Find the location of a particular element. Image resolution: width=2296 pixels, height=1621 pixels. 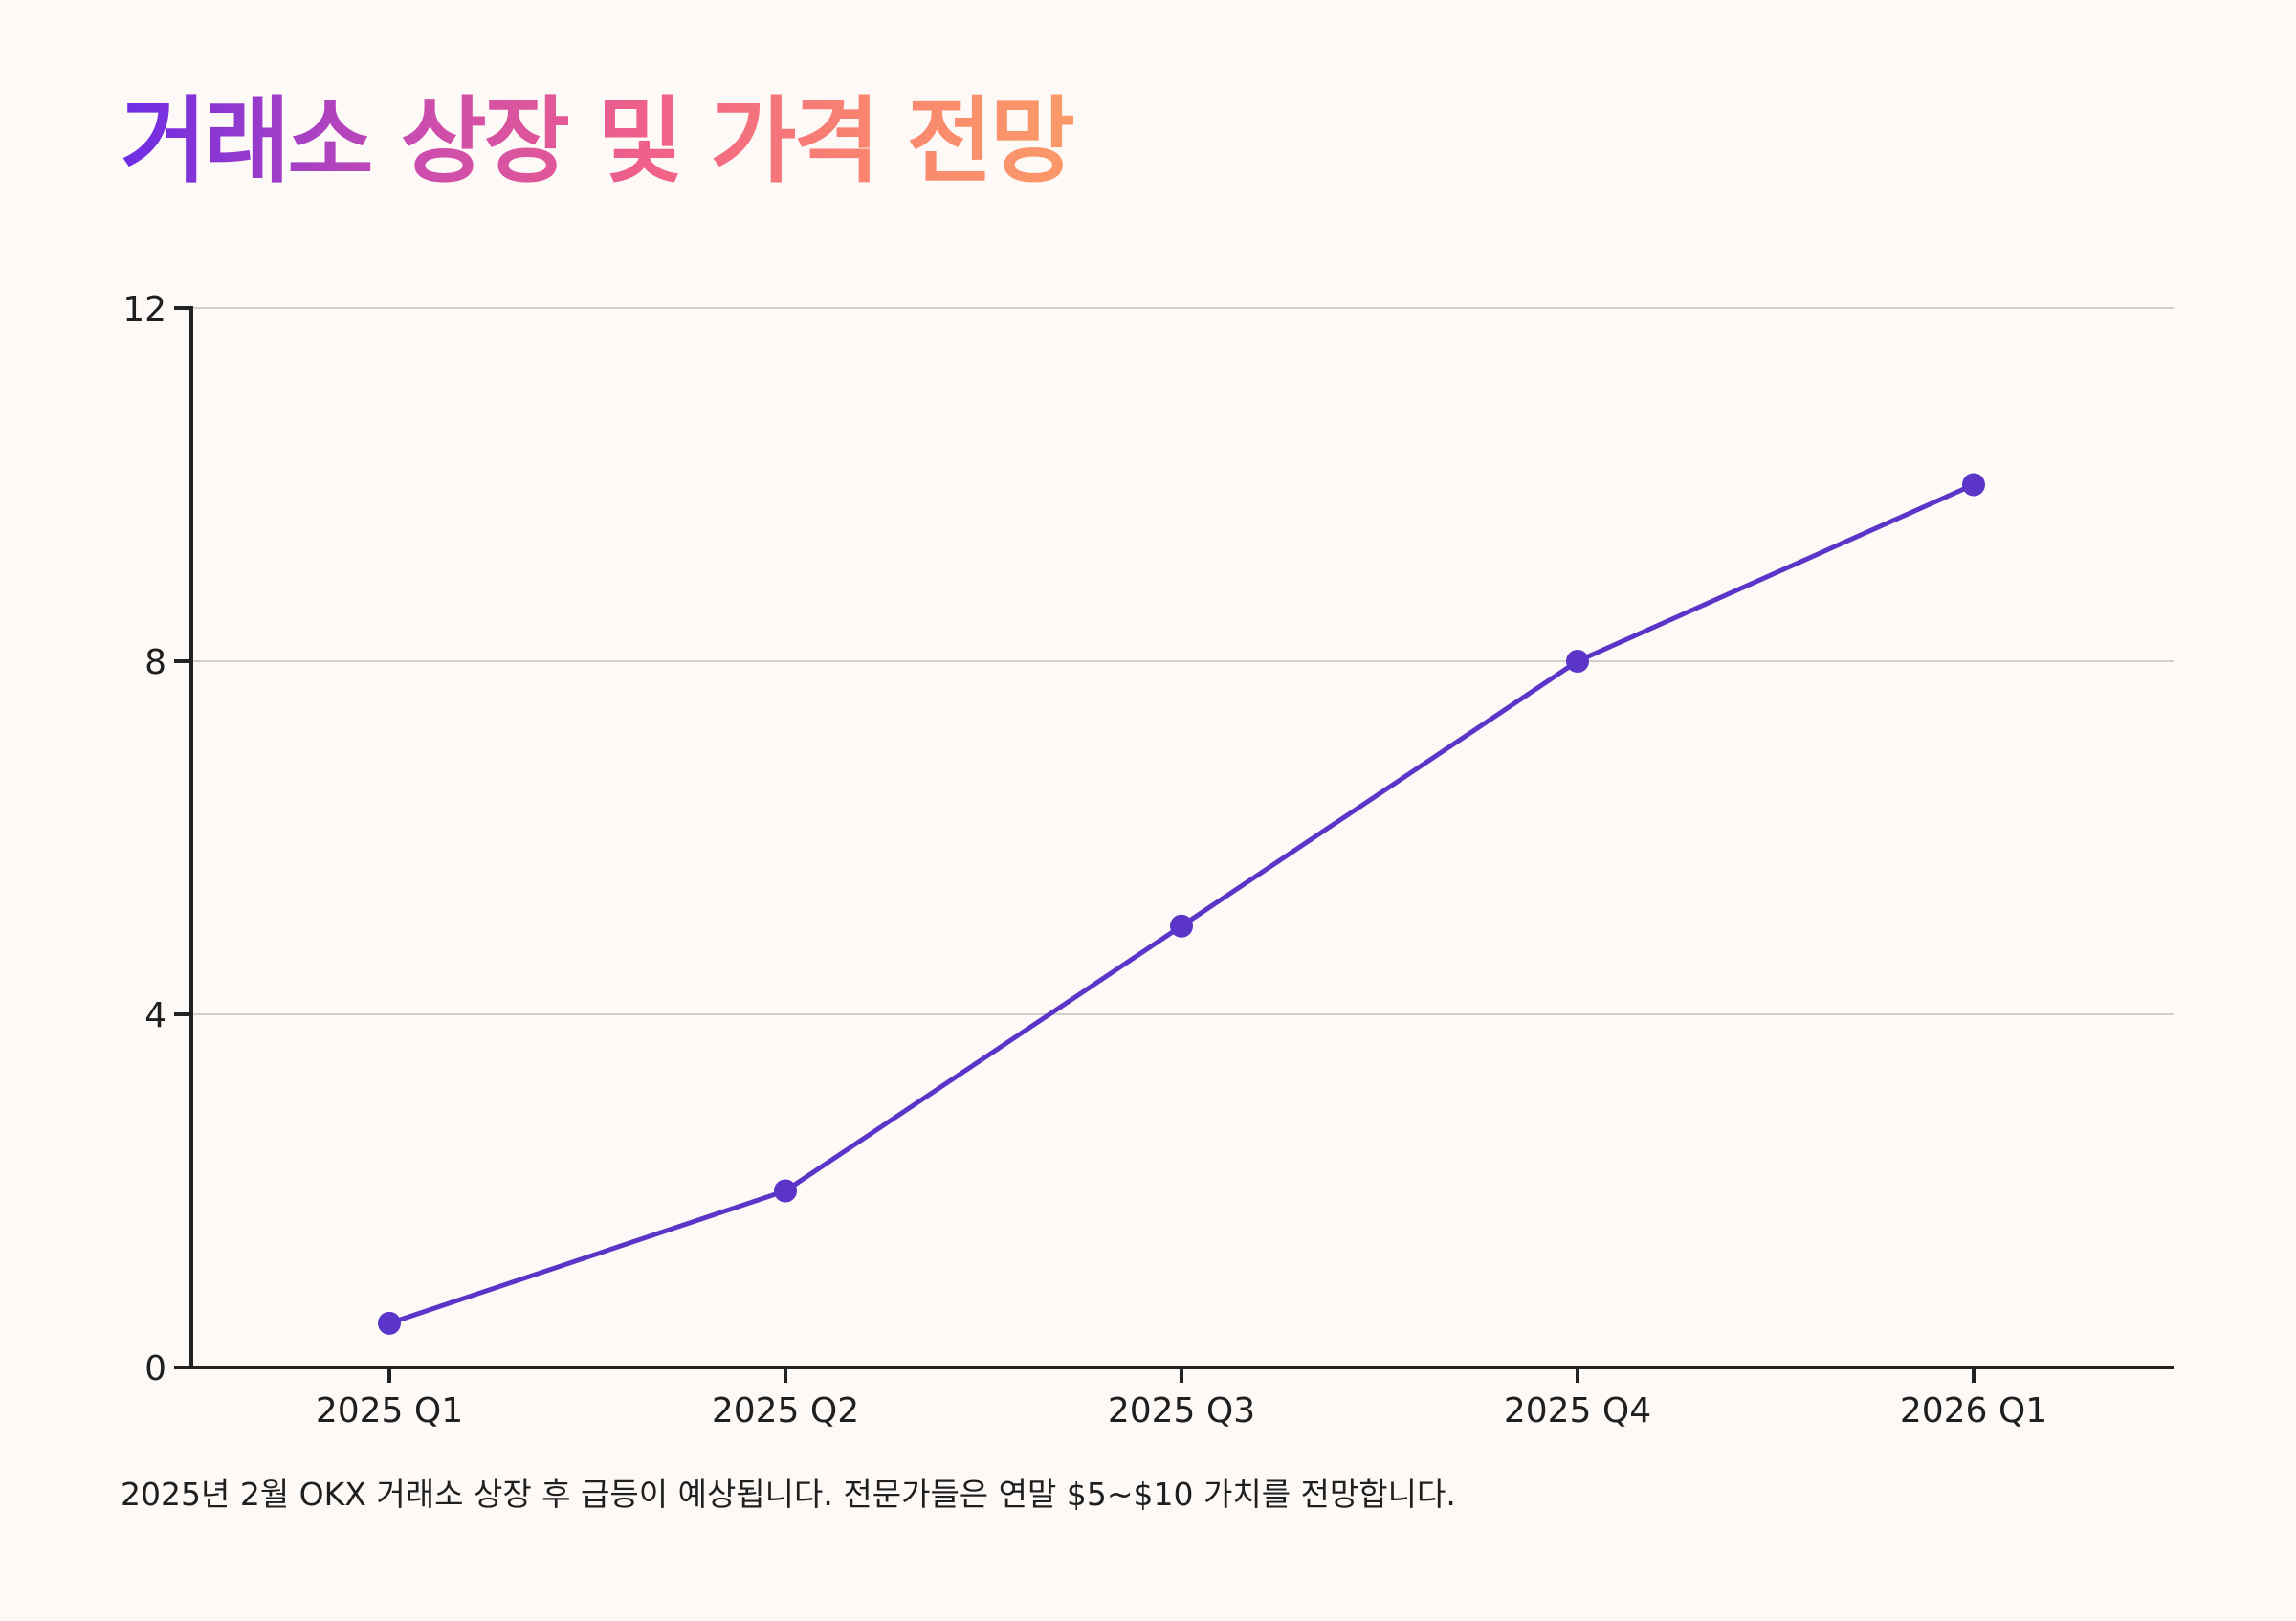

x-tick-label-1: 2025 Q2 is located at coordinates (786, 1411).